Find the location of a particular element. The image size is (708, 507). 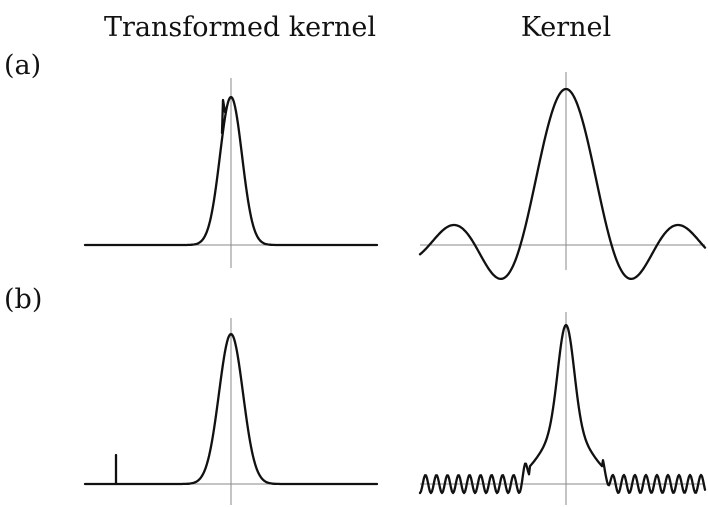

row-label-b: (b) is located at coordinates (23, 299).